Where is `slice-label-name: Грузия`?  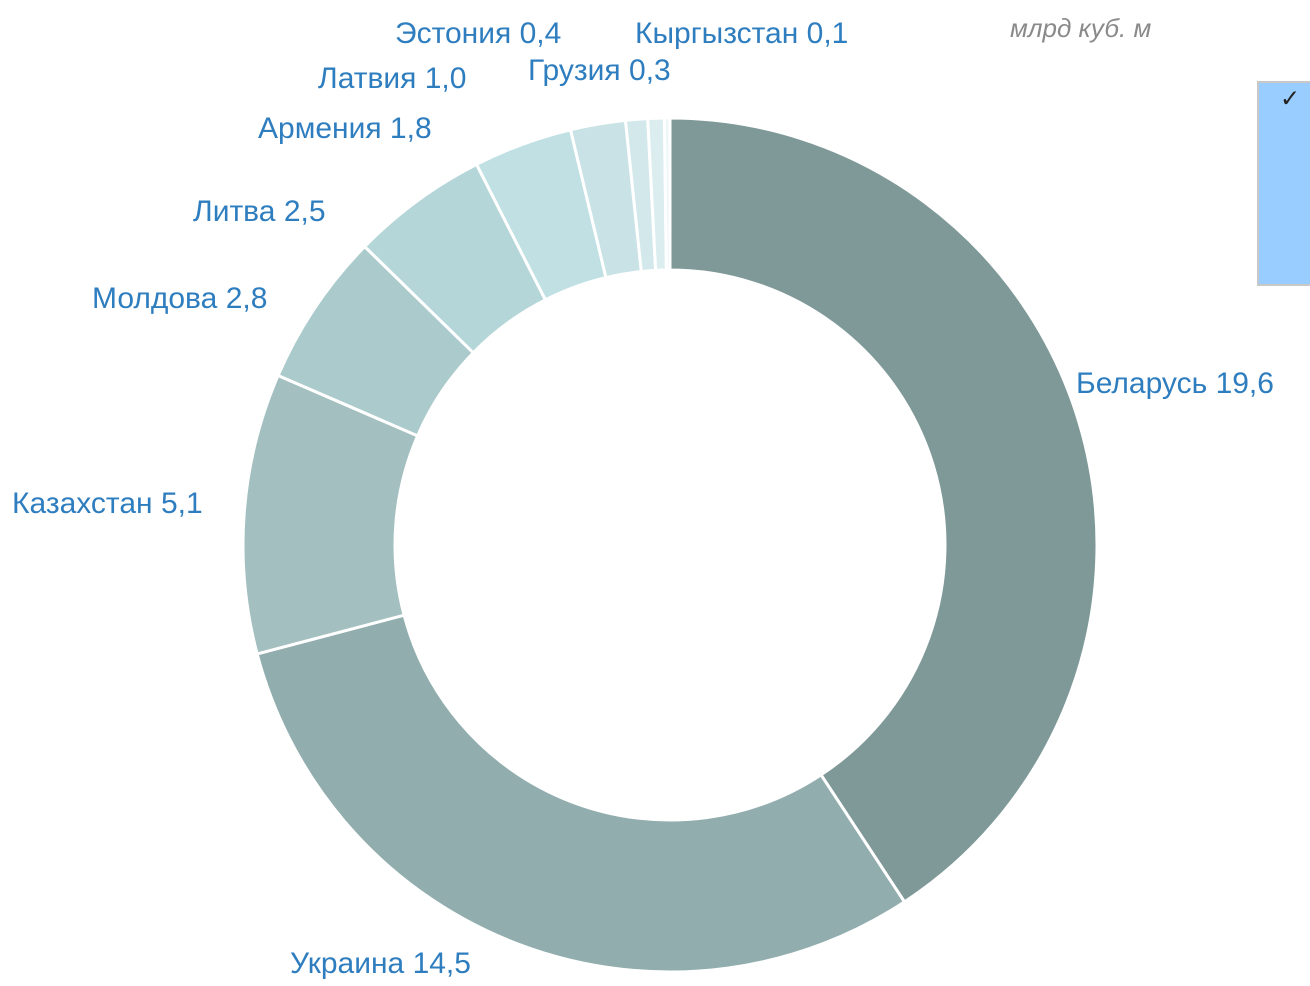 slice-label-name: Грузия is located at coordinates (574, 70).